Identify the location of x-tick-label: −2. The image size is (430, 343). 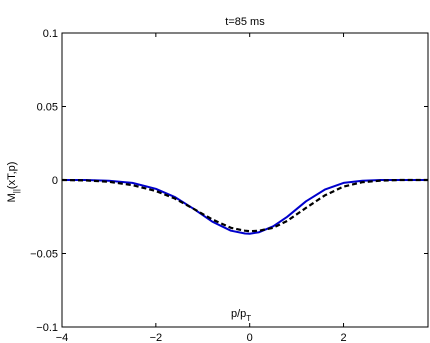
(156, 337).